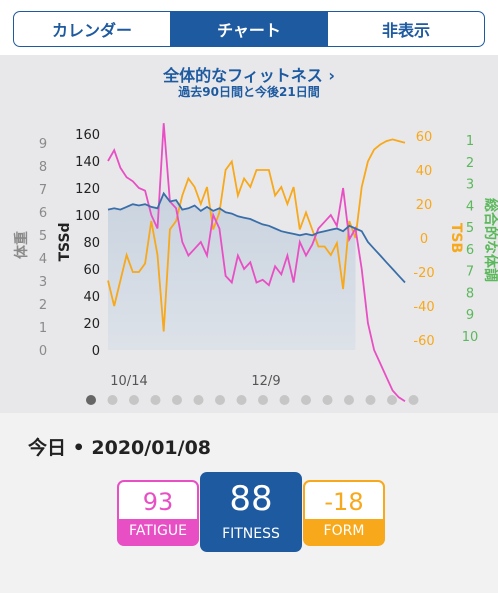  What do you see at coordinates (43, 248) in the screenshot?
I see `weight-axis: 0 1 2 3 4 5 6 7 8 9` at bounding box center [43, 248].